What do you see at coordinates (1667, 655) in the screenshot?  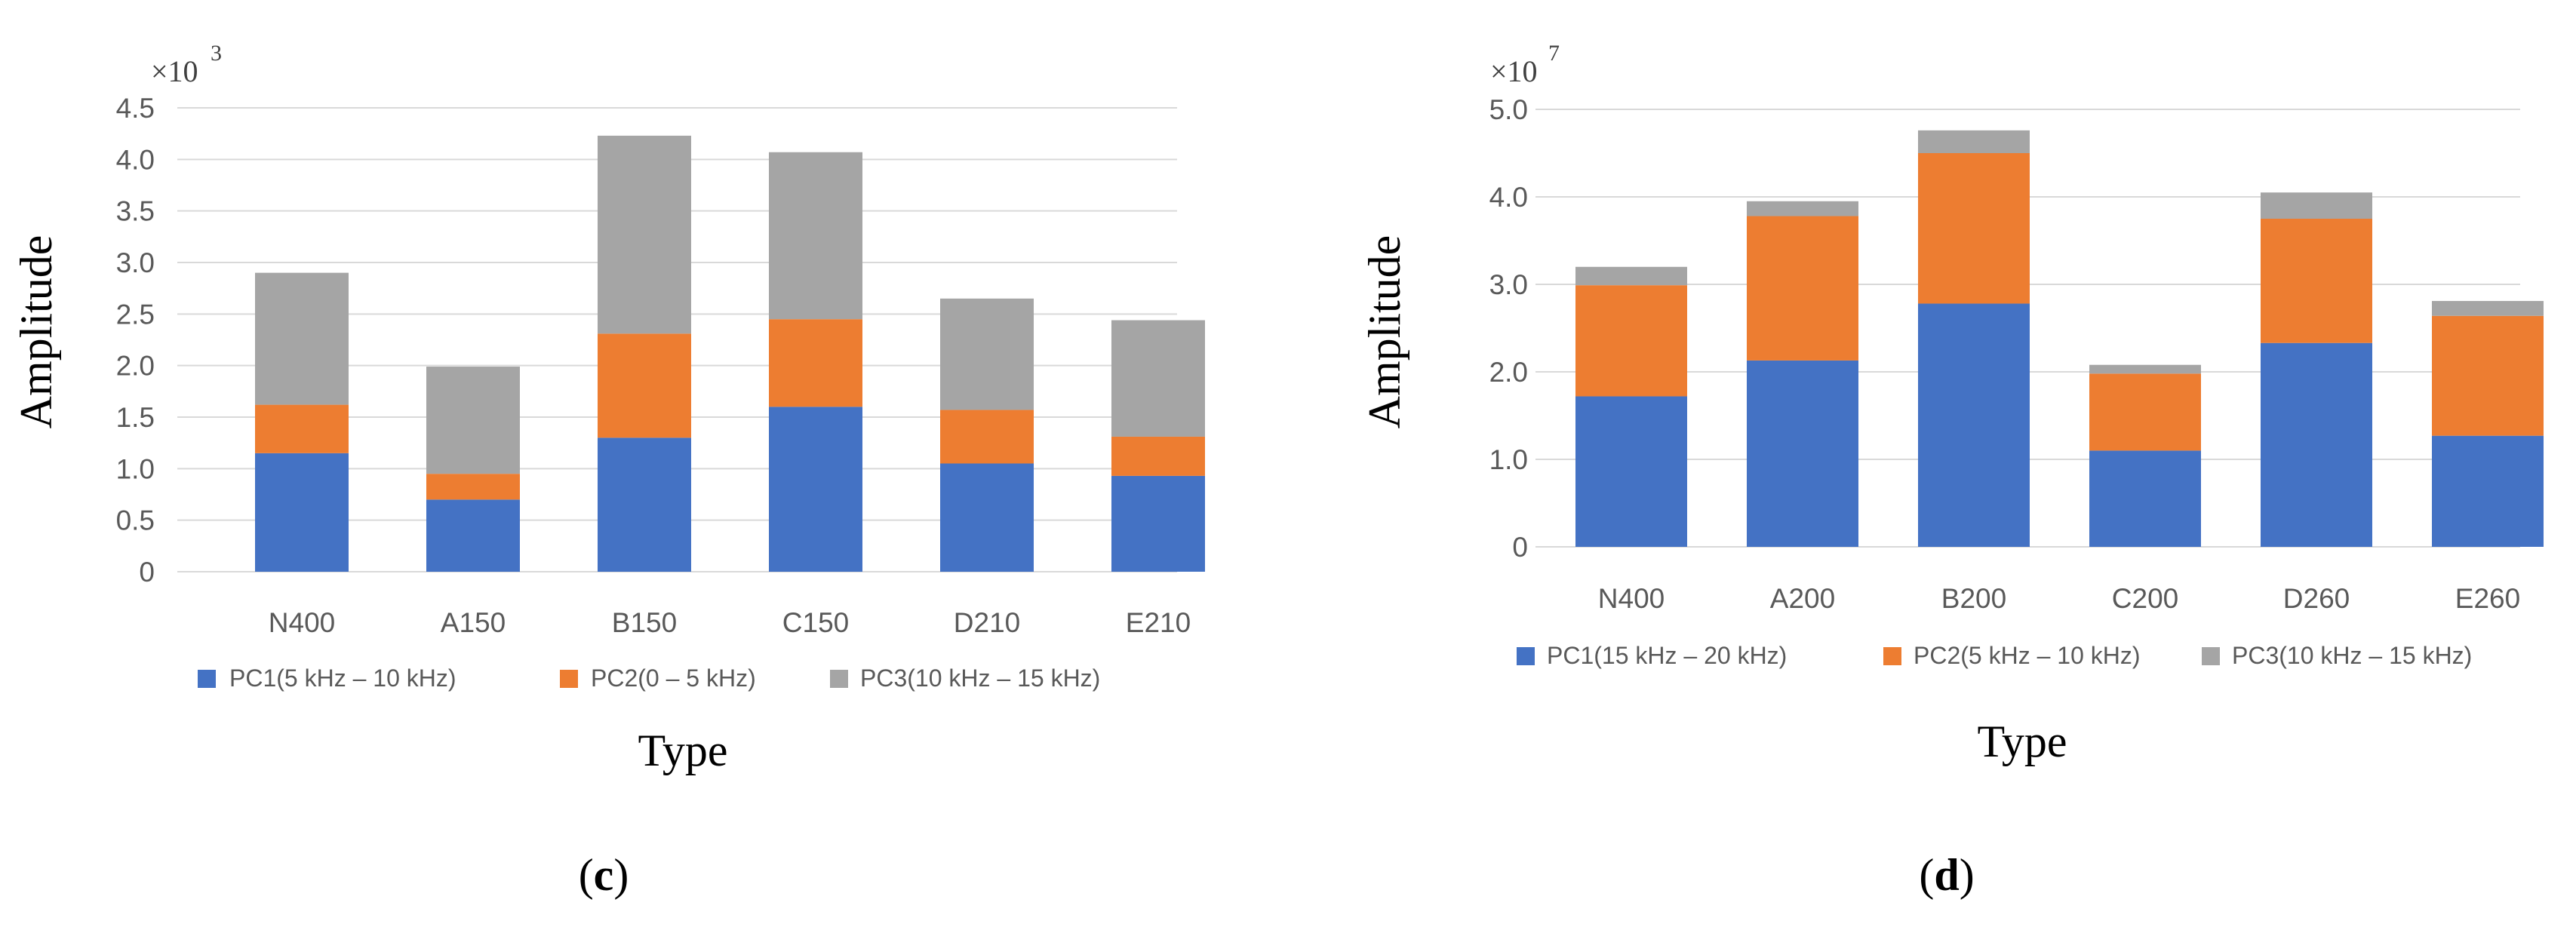 I see `legend-label-pc1: PC1(15 kHz – 20 kHz)` at bounding box center [1667, 655].